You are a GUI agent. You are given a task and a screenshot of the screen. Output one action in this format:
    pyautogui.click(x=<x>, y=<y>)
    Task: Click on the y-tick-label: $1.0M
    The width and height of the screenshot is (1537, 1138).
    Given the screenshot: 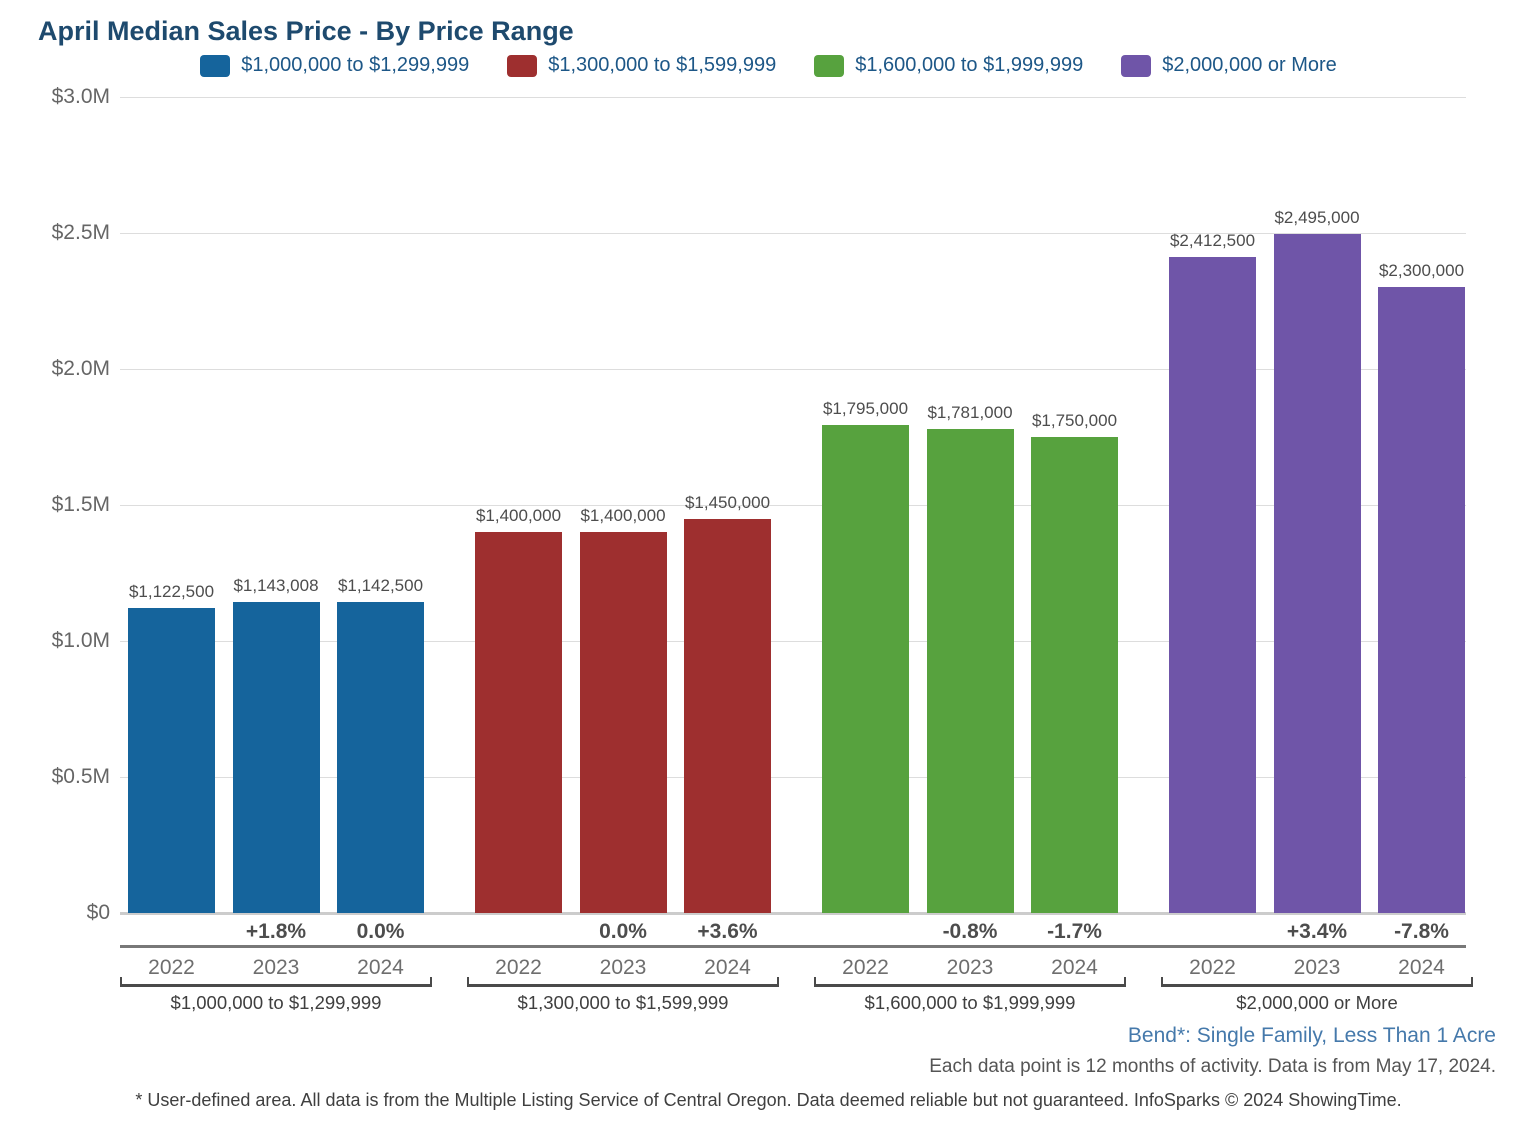 What is the action you would take?
    pyautogui.click(x=80, y=640)
    